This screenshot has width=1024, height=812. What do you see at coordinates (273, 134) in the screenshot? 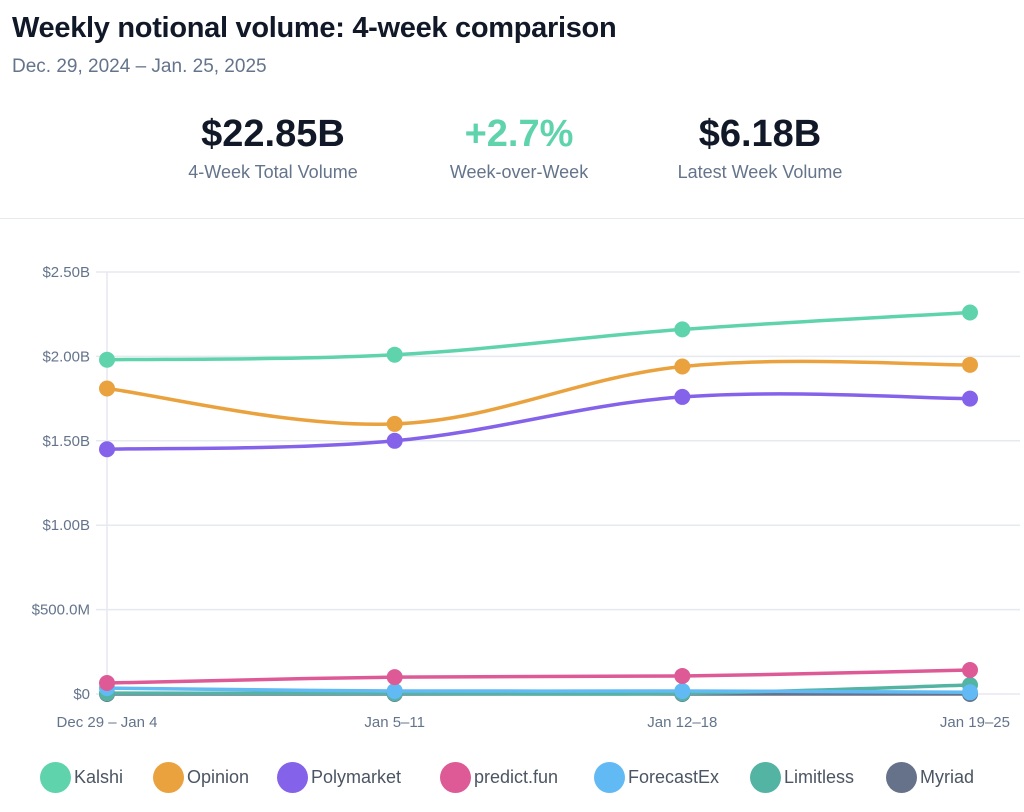
I see `stat-value: $22.85B` at bounding box center [273, 134].